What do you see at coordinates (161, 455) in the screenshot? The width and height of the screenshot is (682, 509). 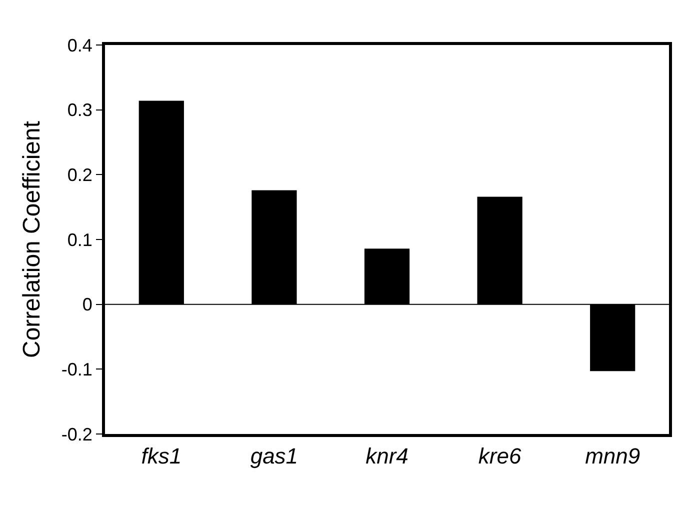 I see `x-tick-label: fks1` at bounding box center [161, 455].